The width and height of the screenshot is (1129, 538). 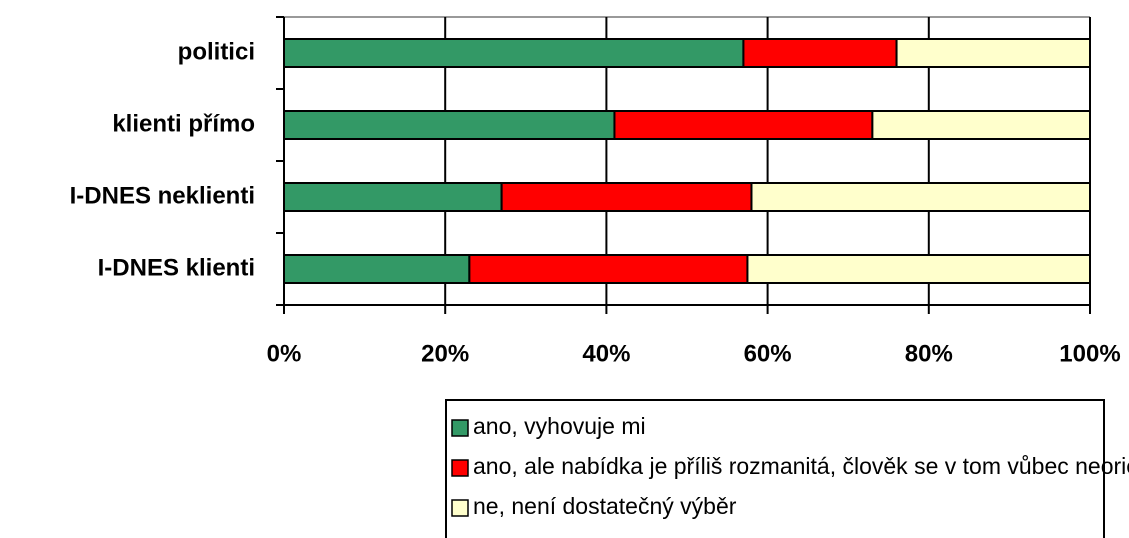 I want to click on legend-label: ano, vyhovuje mi, so click(x=559, y=426).